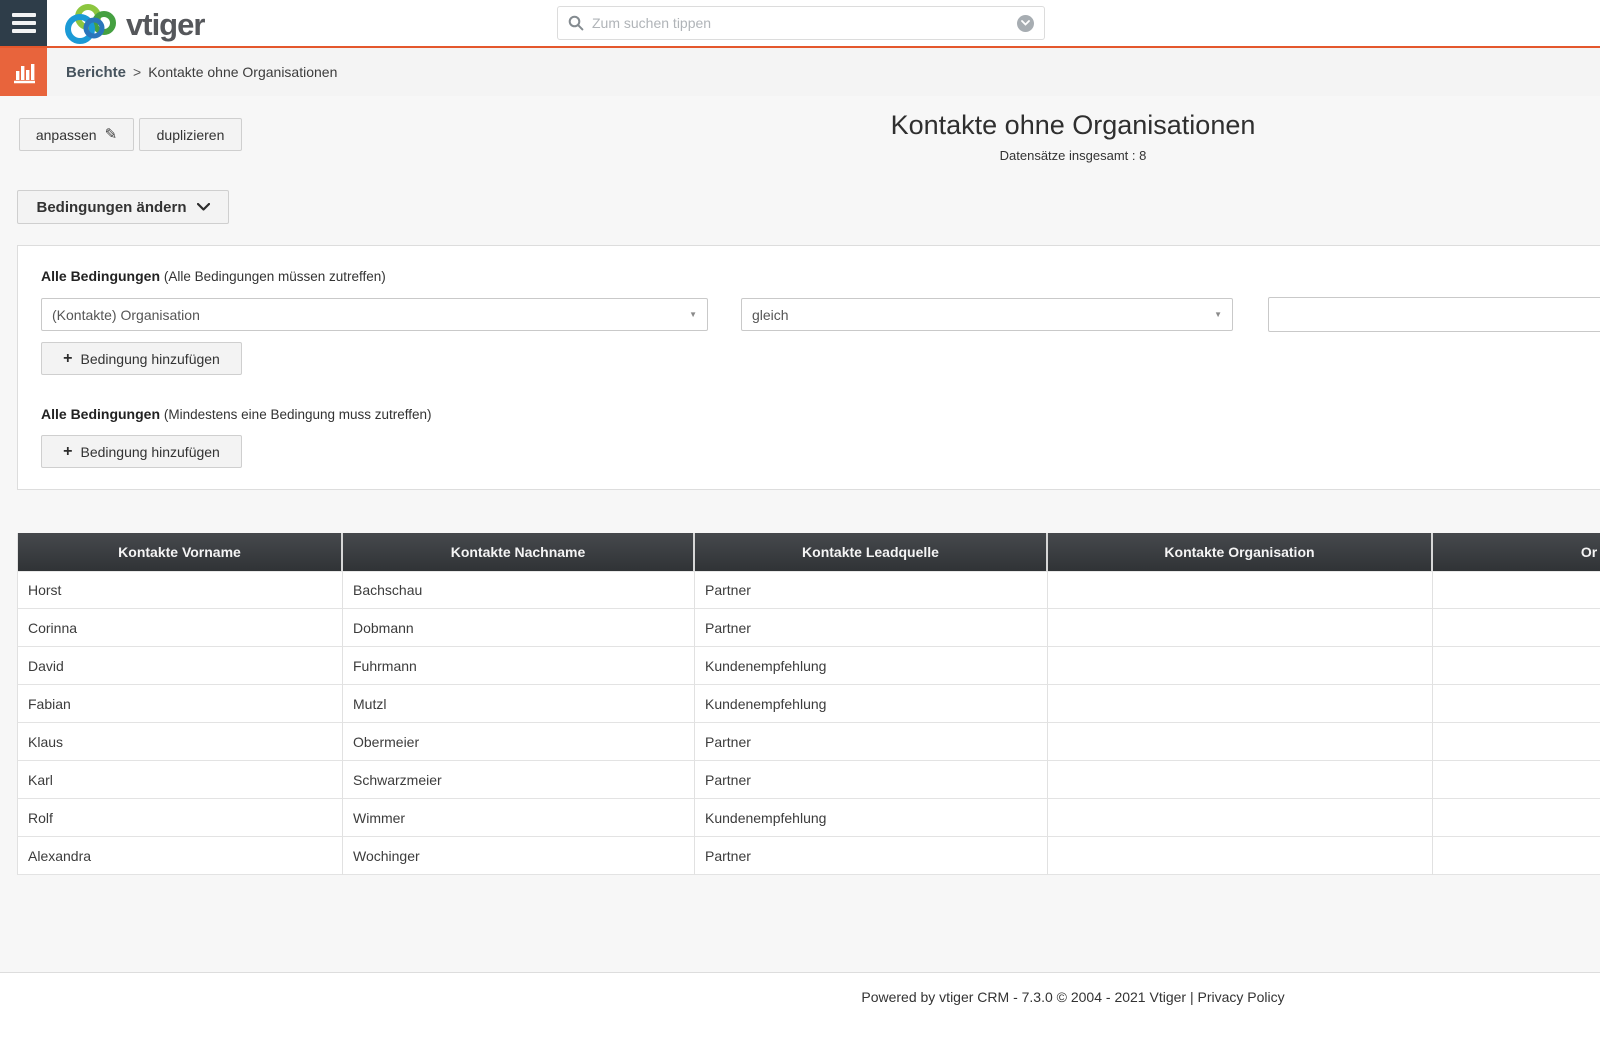 The image size is (1600, 1064). I want to click on breadcrumb-page: Kontakte ohne Organisationen, so click(243, 72).